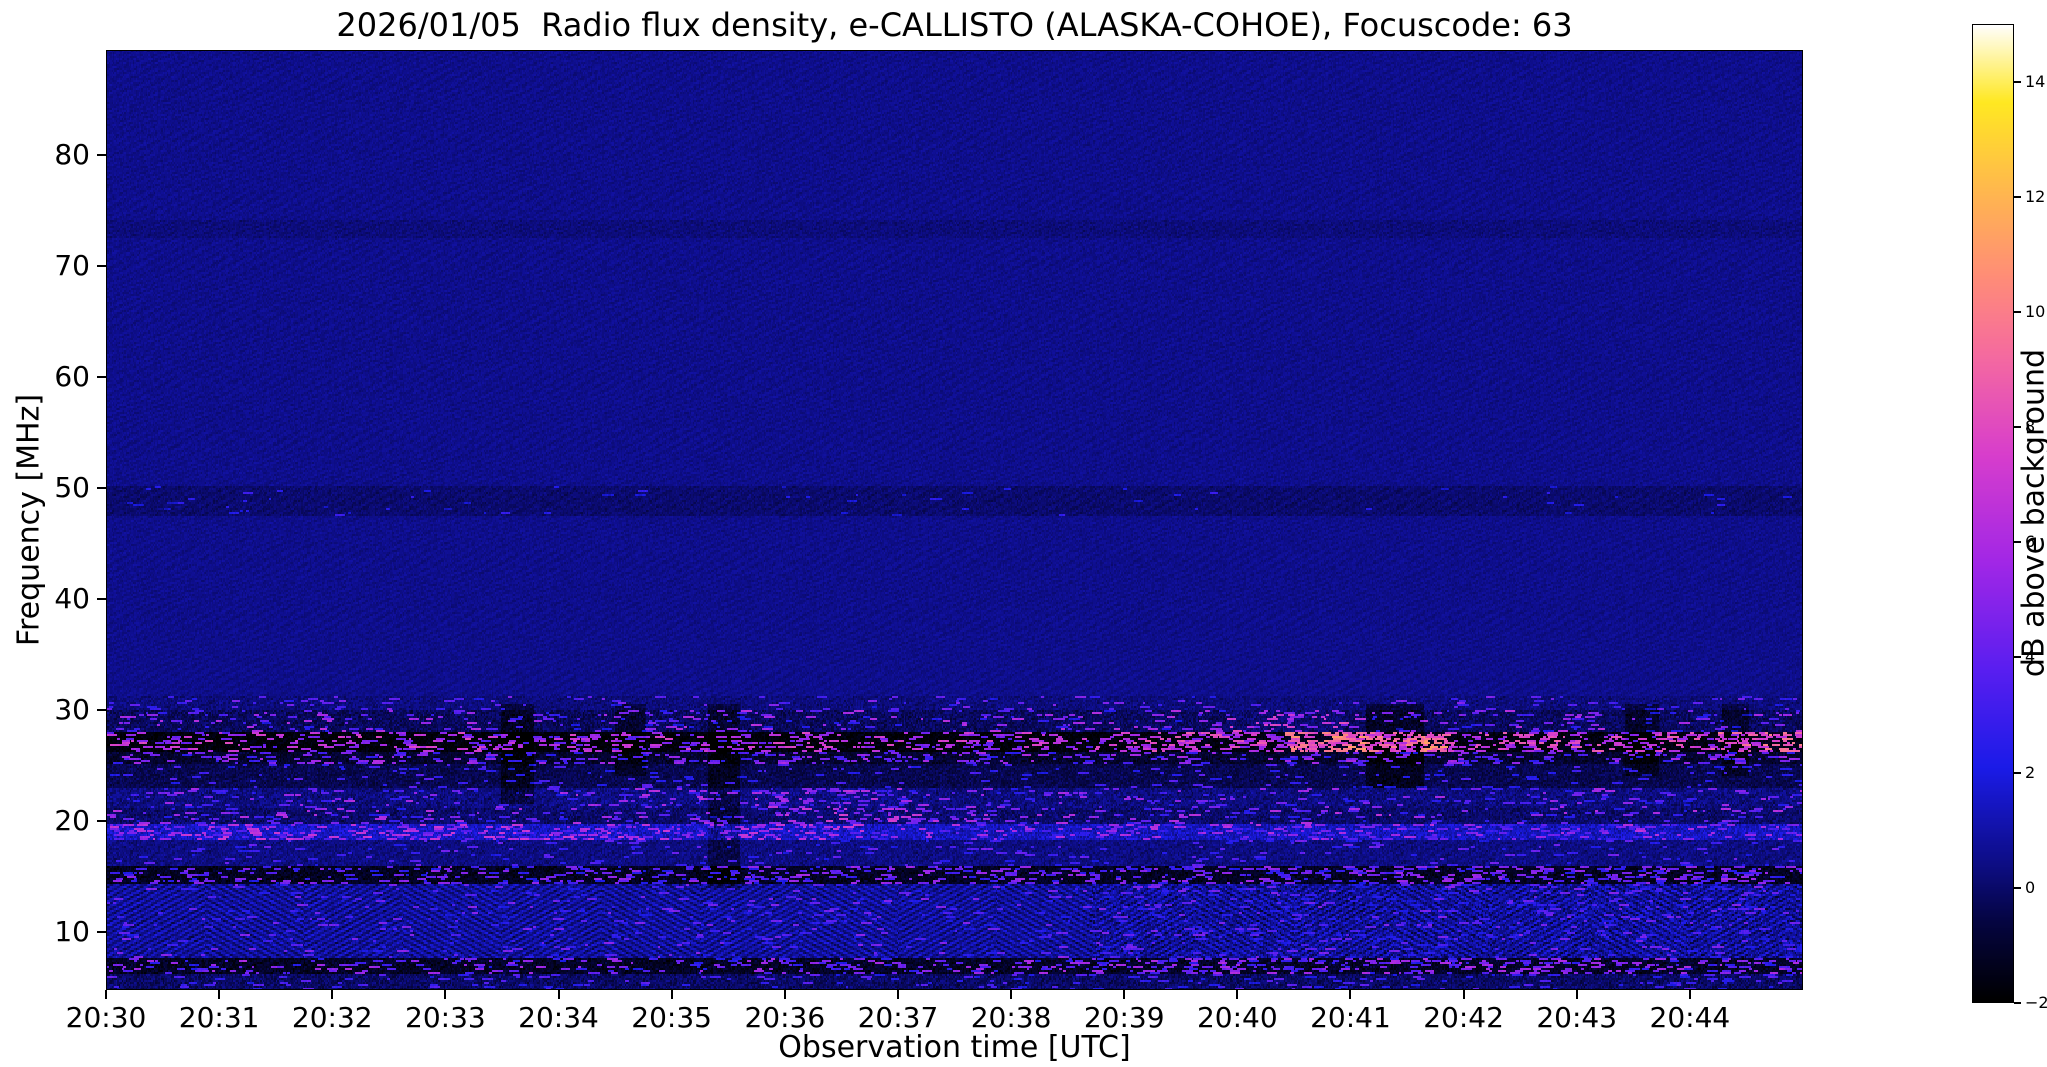 This screenshot has width=2047, height=1067. What do you see at coordinates (72, 932) in the screenshot?
I see `y-tick-label: 10` at bounding box center [72, 932].